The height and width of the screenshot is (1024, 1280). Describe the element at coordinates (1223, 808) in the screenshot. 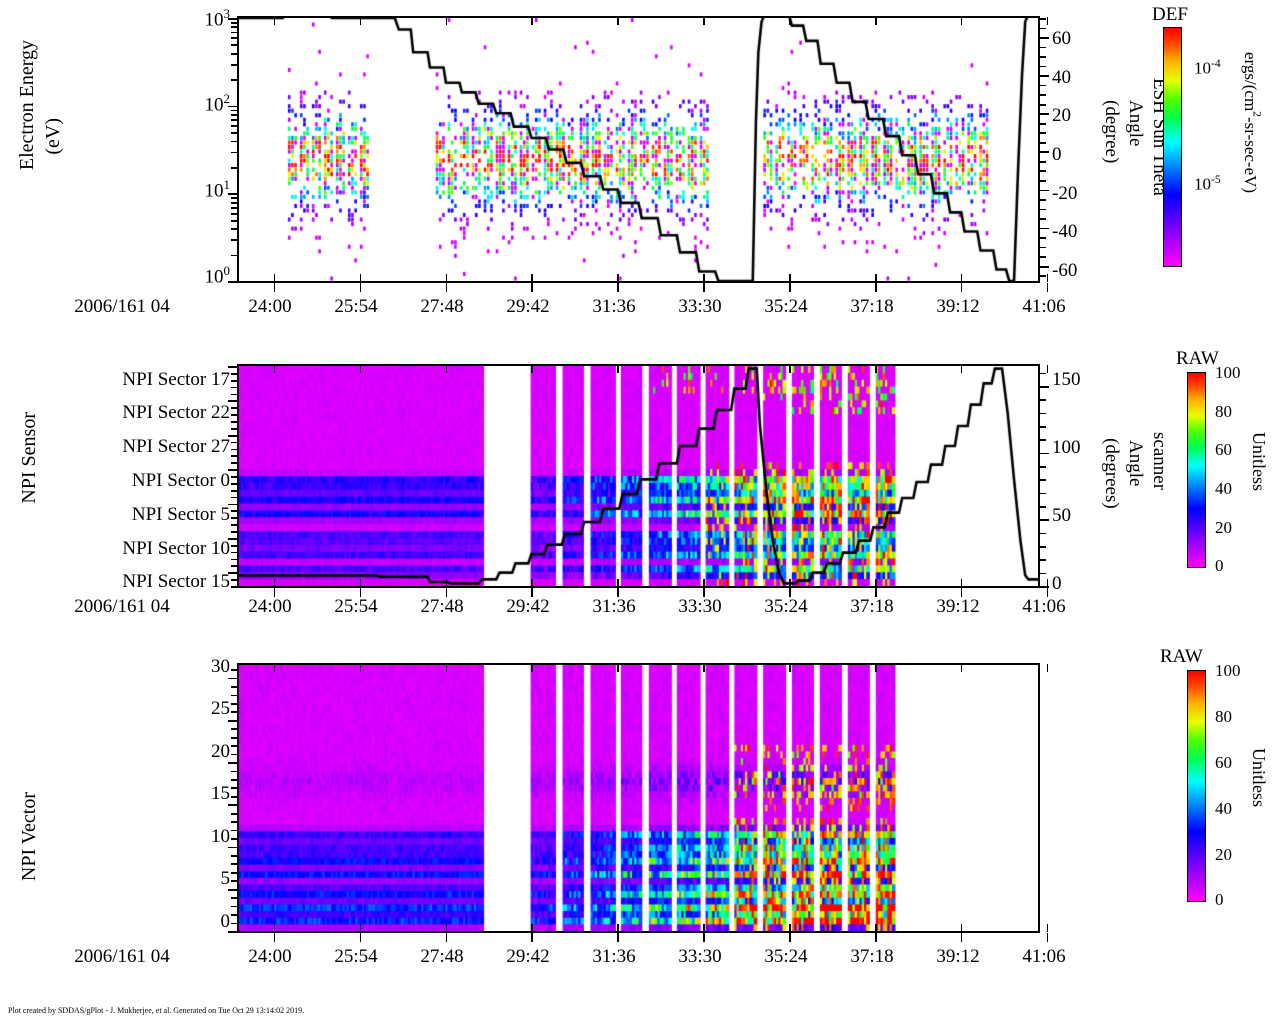

I see `colorbar3-tick-40: 40` at that location.